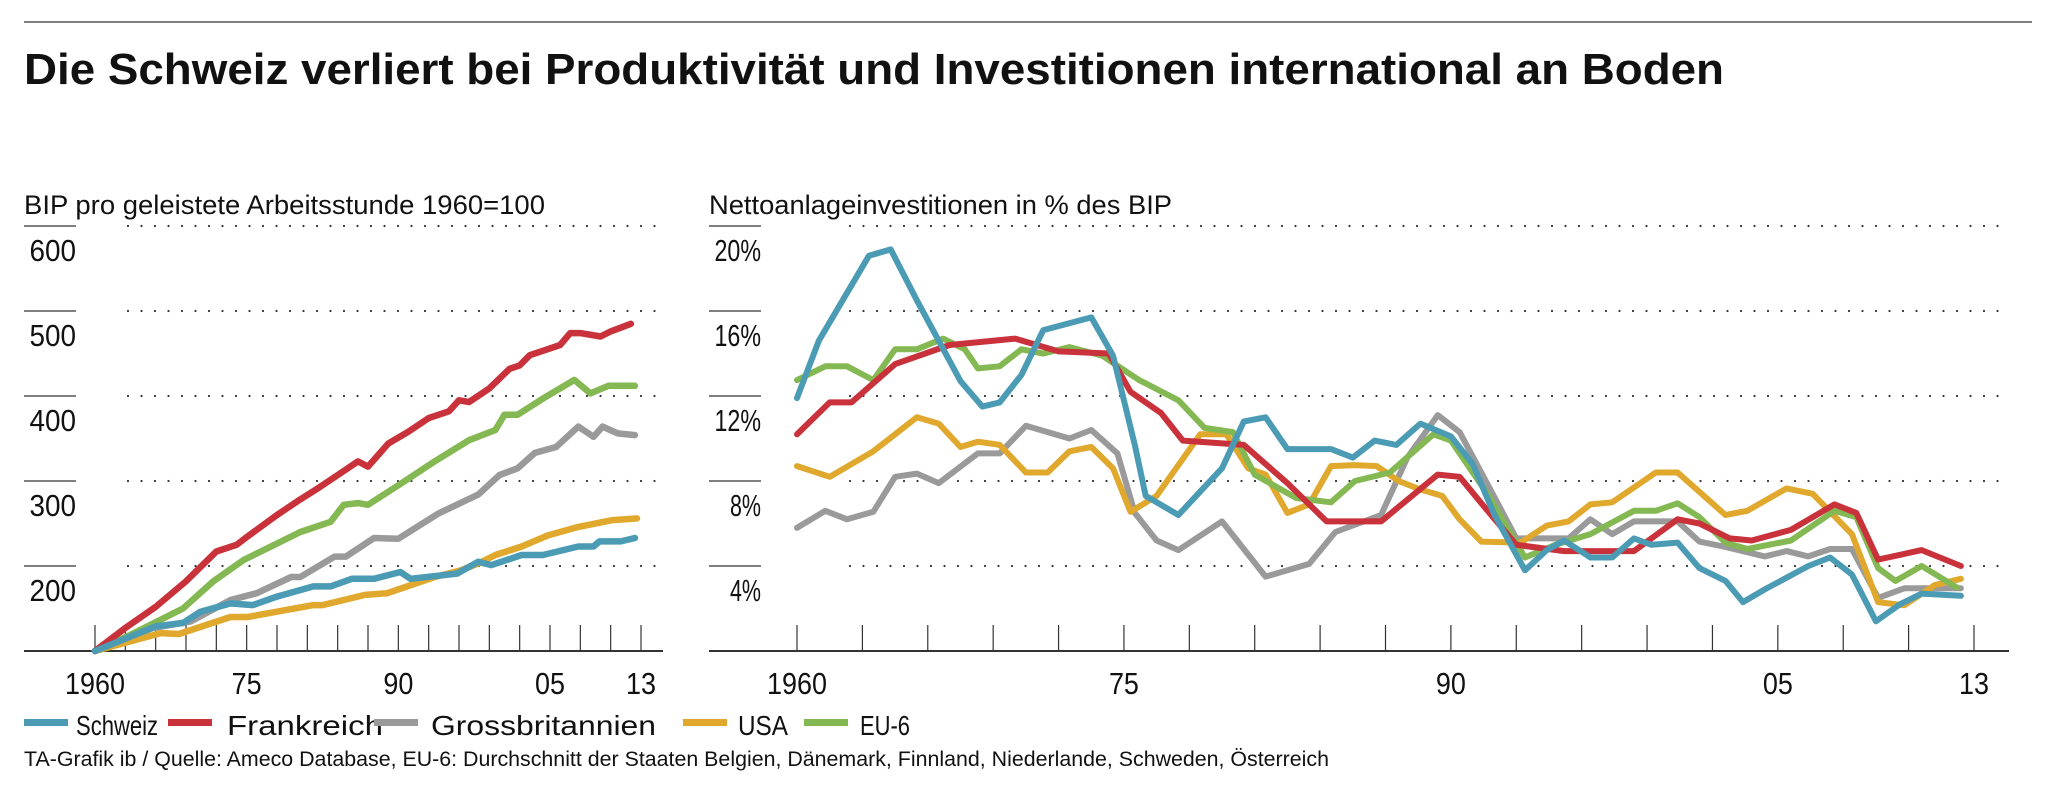 The image size is (2048, 790). Describe the element at coordinates (745, 505) in the screenshot. I see `y-tick-label: 8%` at that location.